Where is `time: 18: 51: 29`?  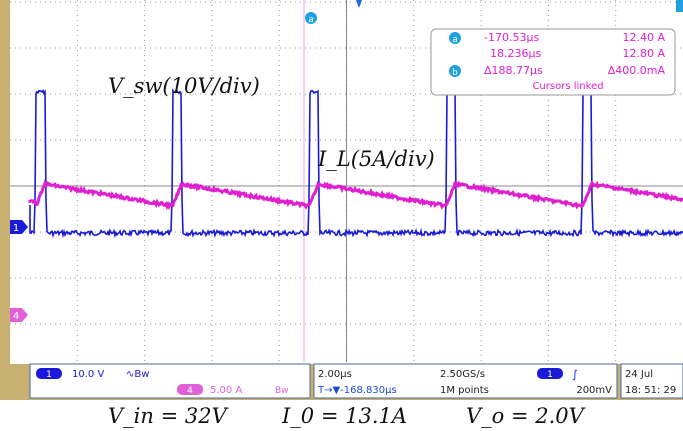 time: 18: 51: 29 is located at coordinates (650, 390).